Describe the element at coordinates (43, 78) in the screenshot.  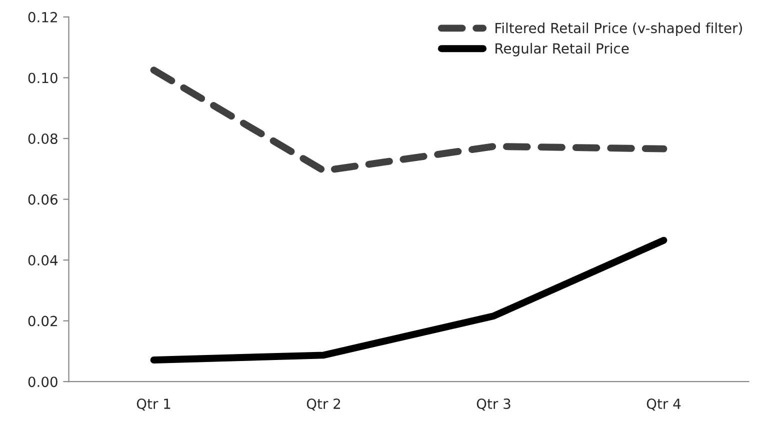
I see `y-tick-label: 0.10` at that location.